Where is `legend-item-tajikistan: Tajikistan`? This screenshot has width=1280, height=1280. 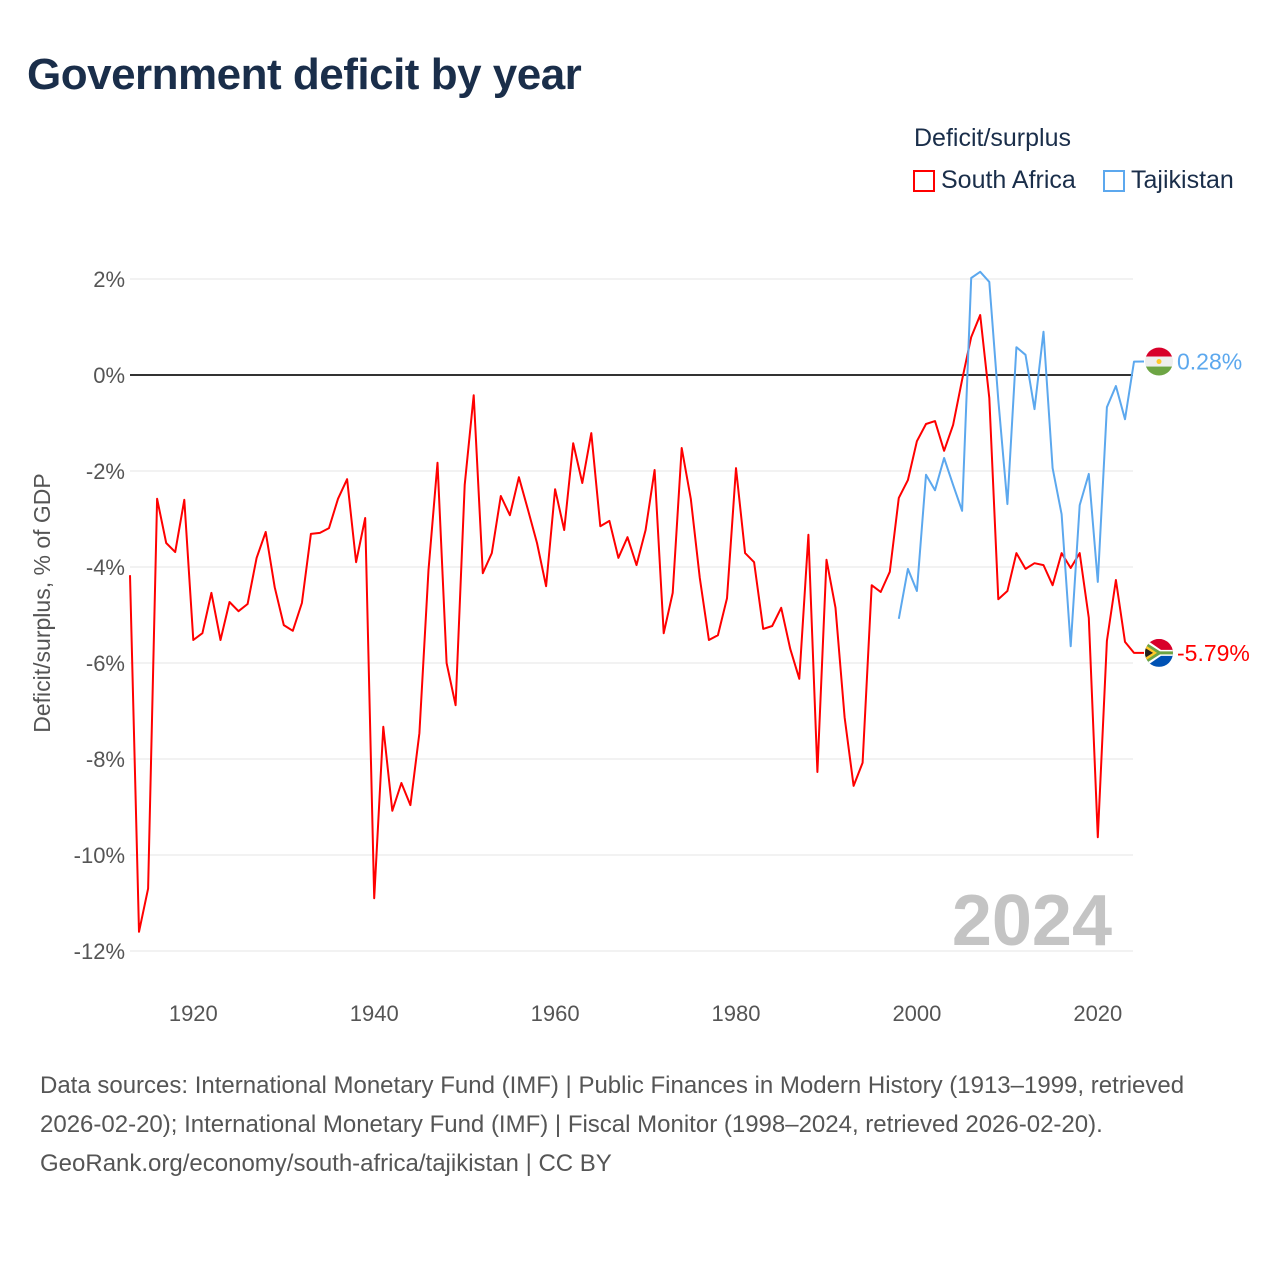 legend-item-tajikistan: Tajikistan is located at coordinates (1168, 180).